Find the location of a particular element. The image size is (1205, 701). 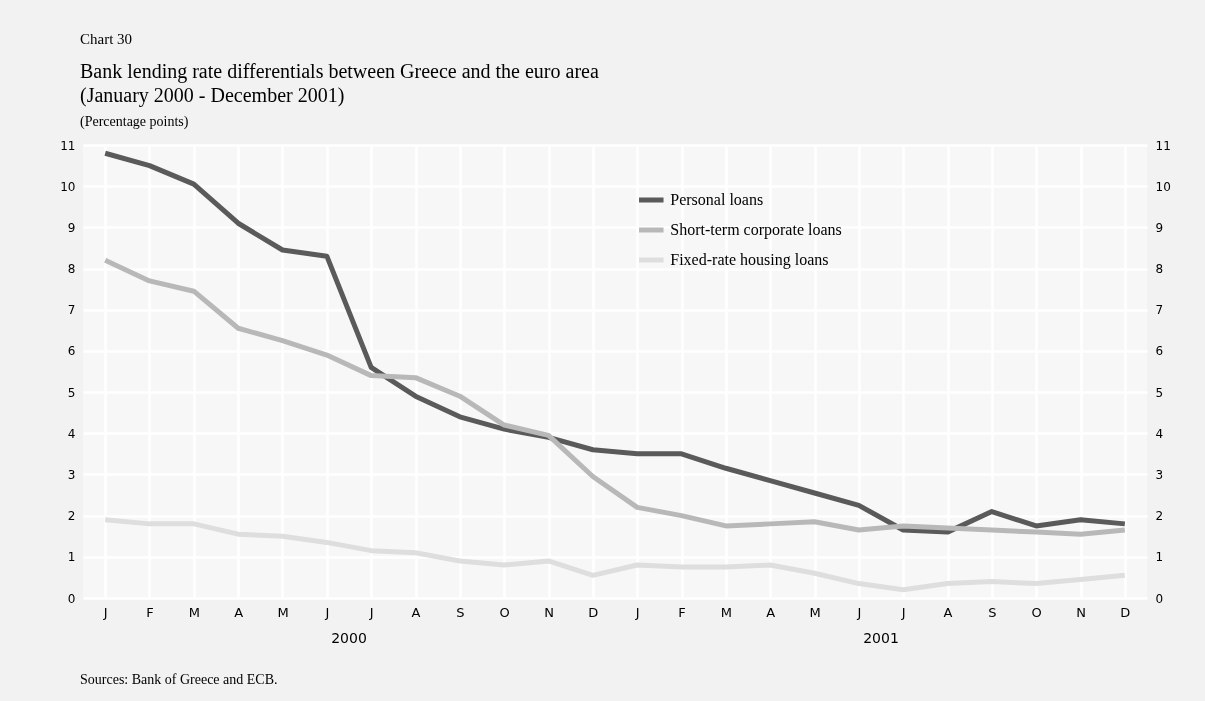

y-tick-label: 2 is located at coordinates (71, 516).